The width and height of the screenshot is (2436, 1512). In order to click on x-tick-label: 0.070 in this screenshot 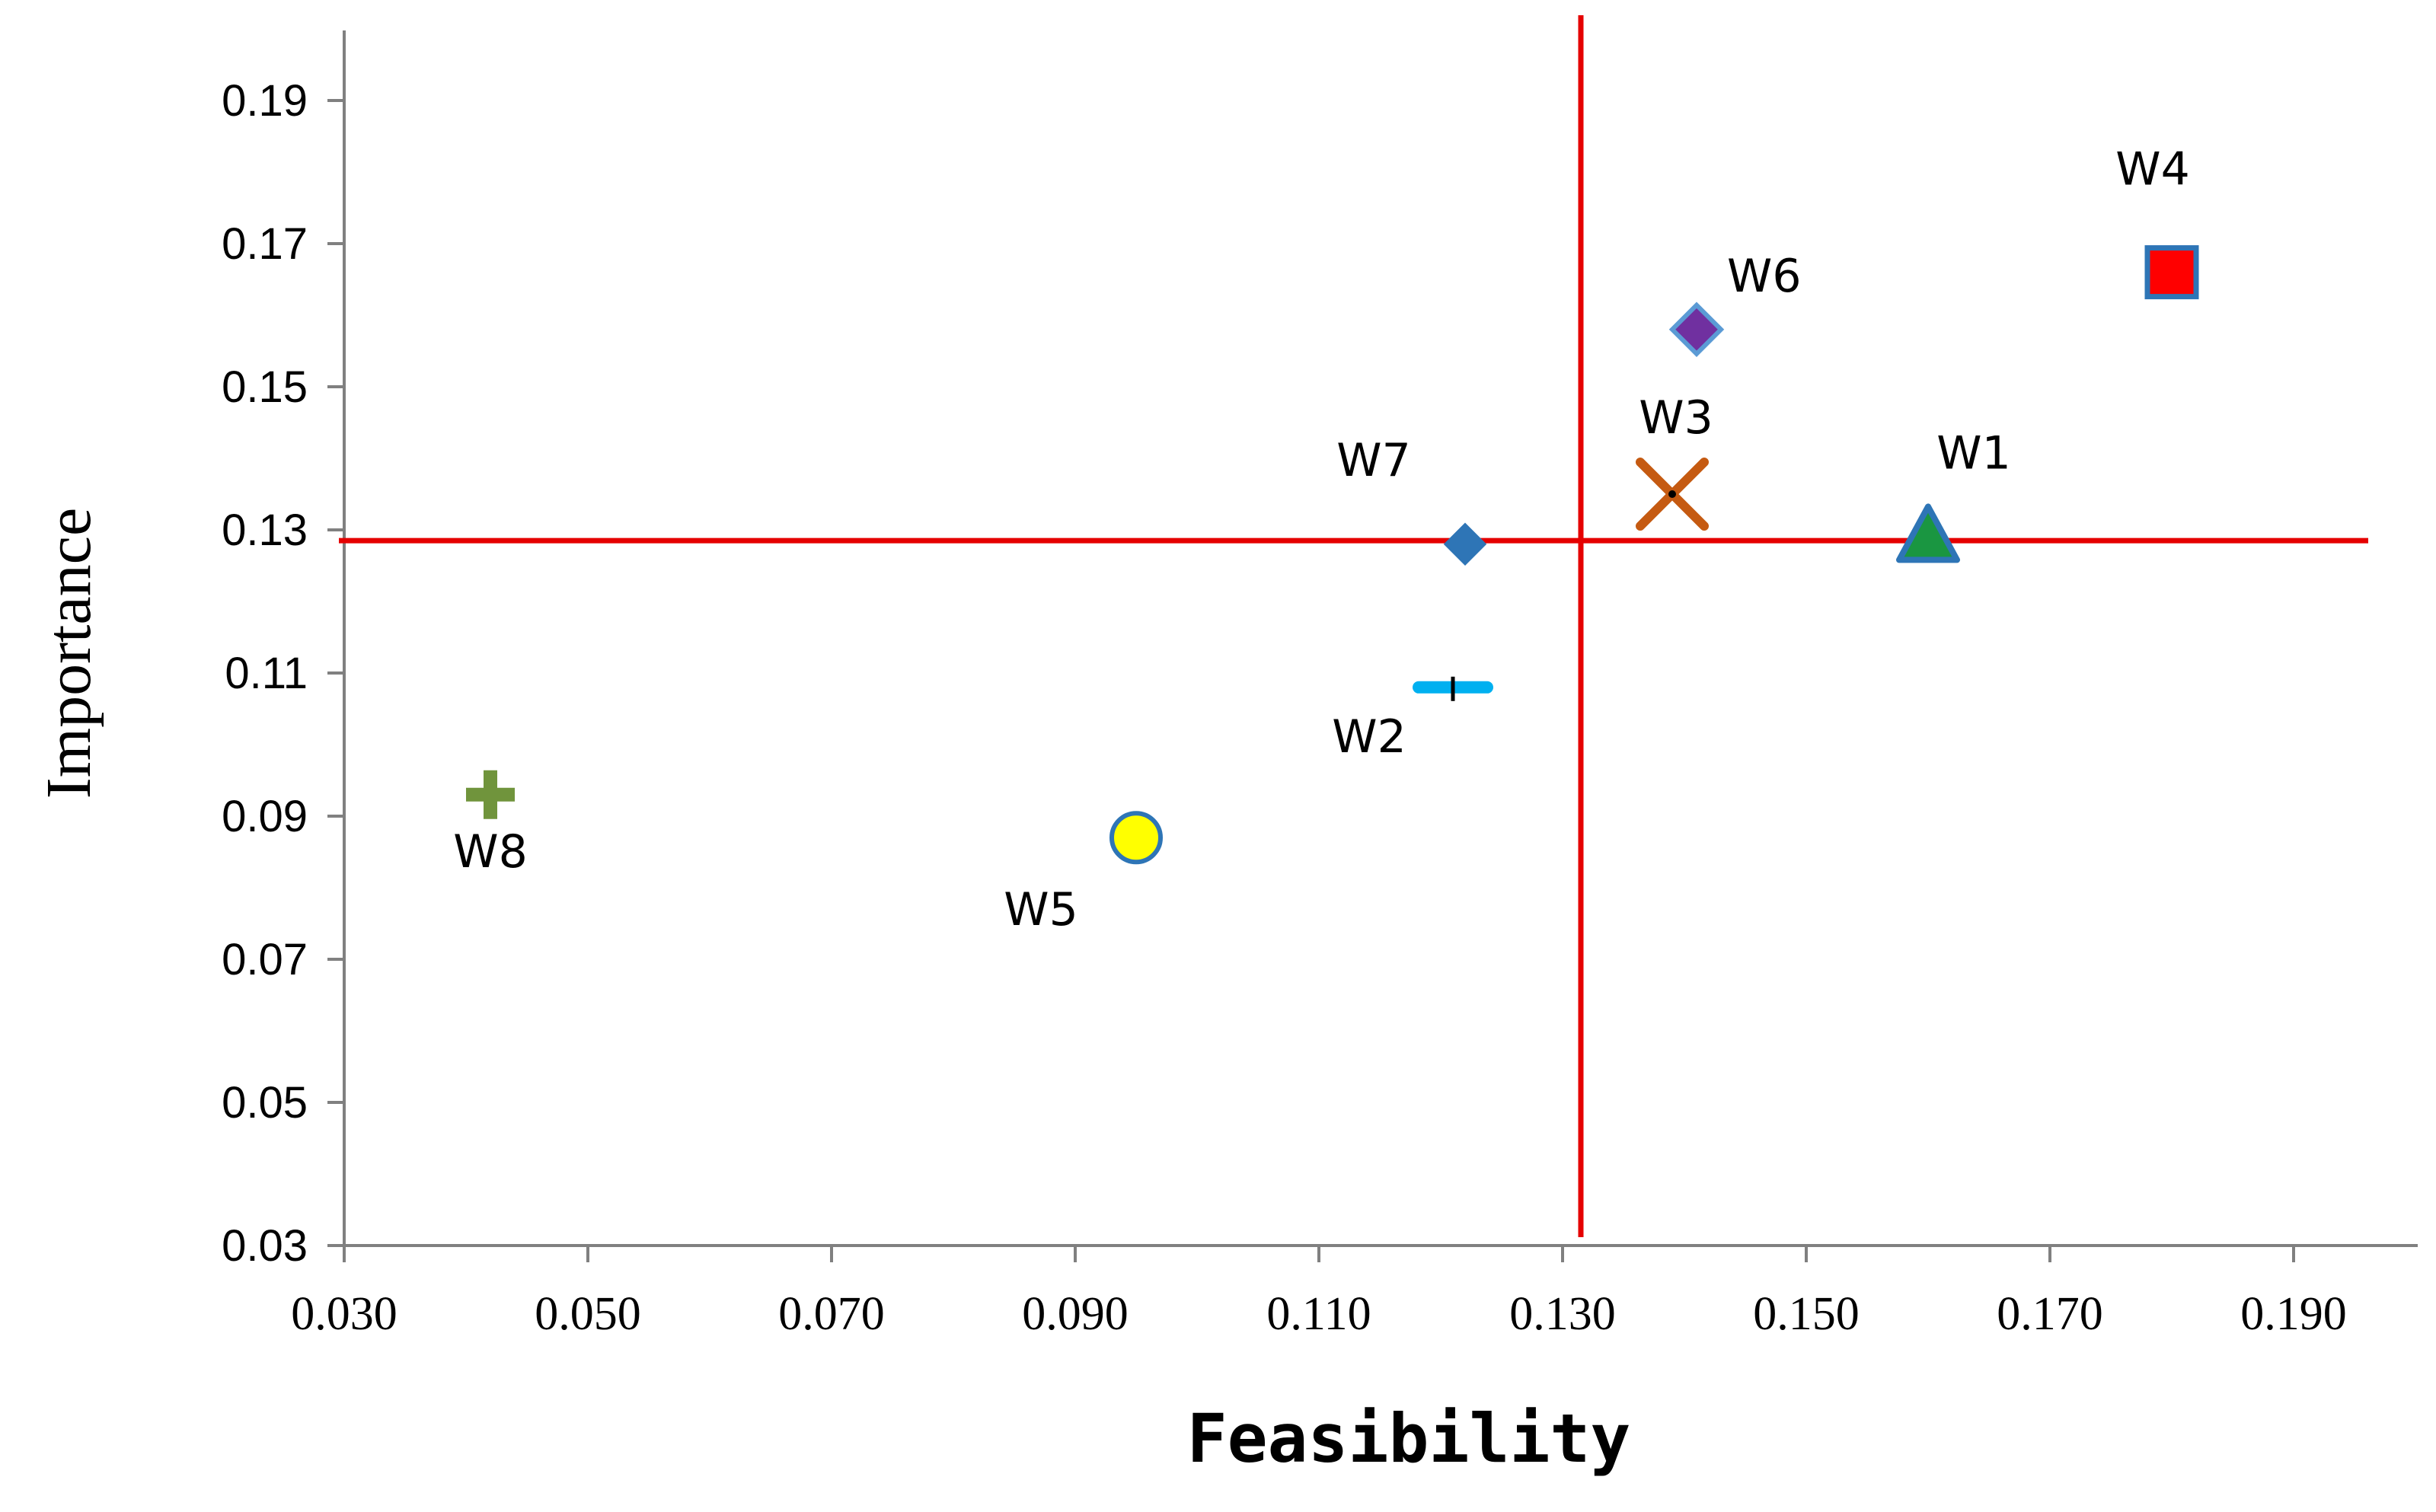, I will do `click(832, 1314)`.